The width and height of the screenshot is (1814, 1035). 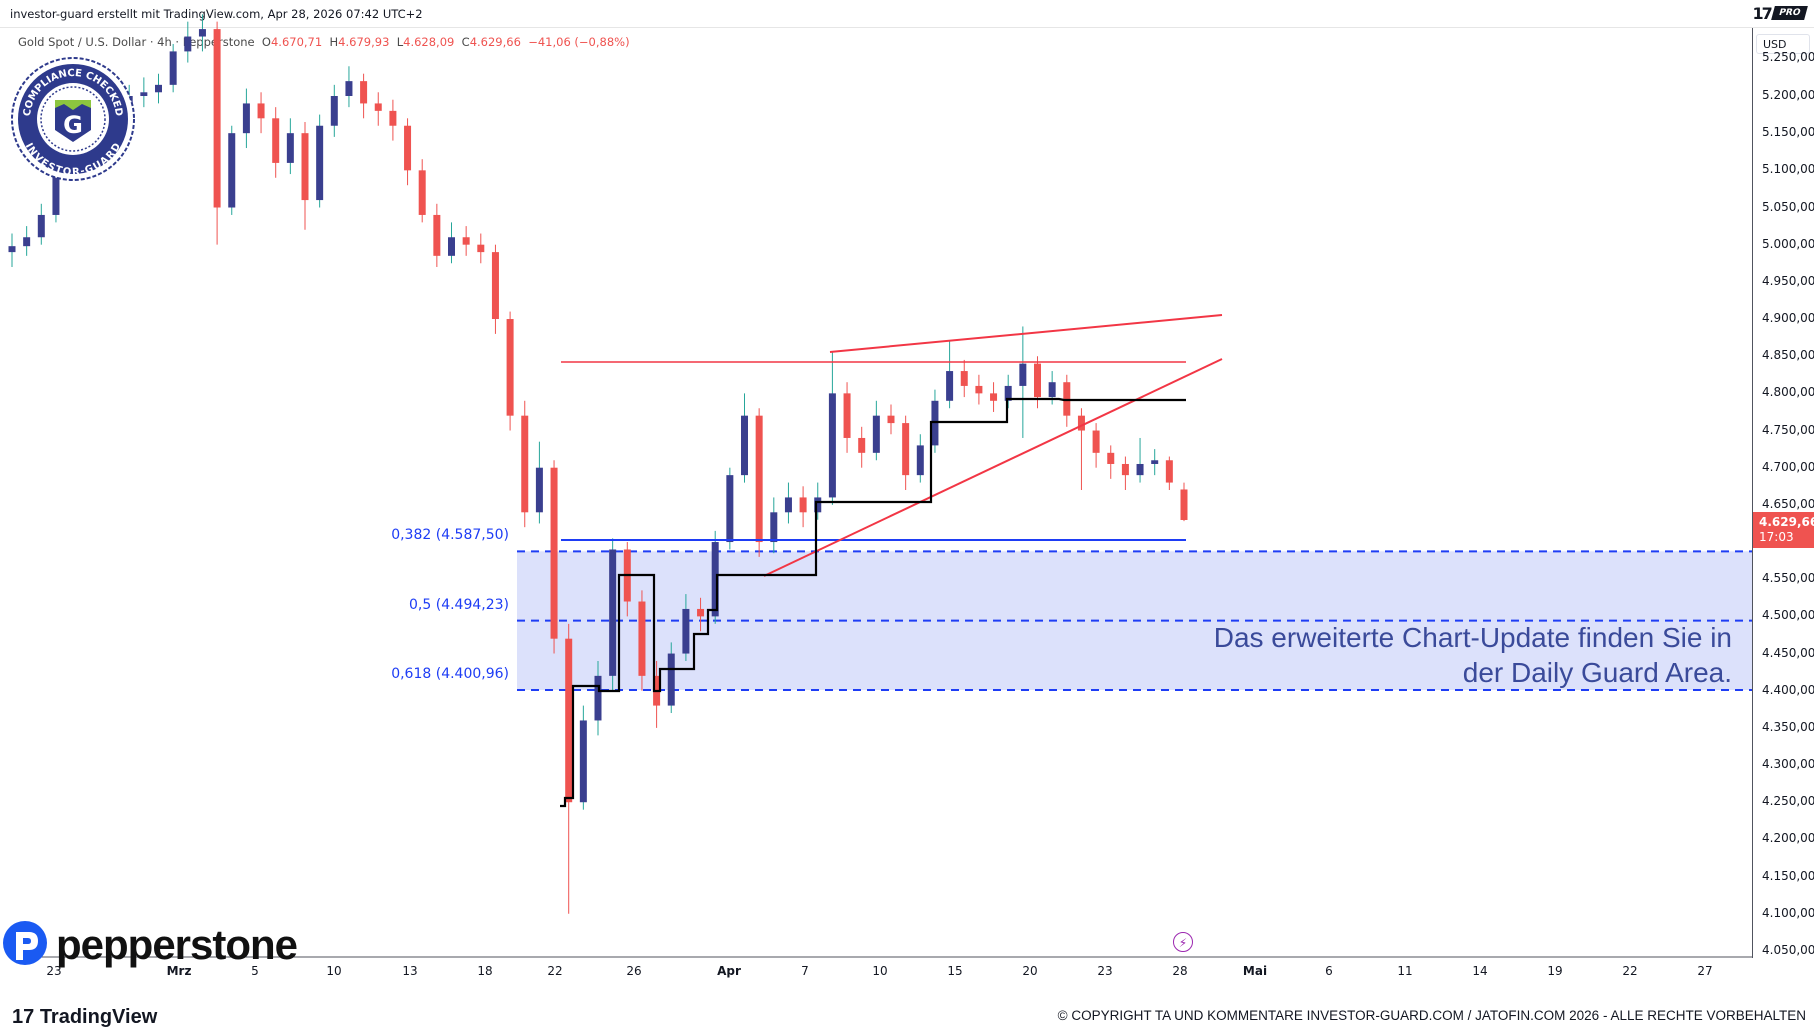 I want to click on fib-level-label: 0,382 (4.587,50), so click(x=450, y=535).